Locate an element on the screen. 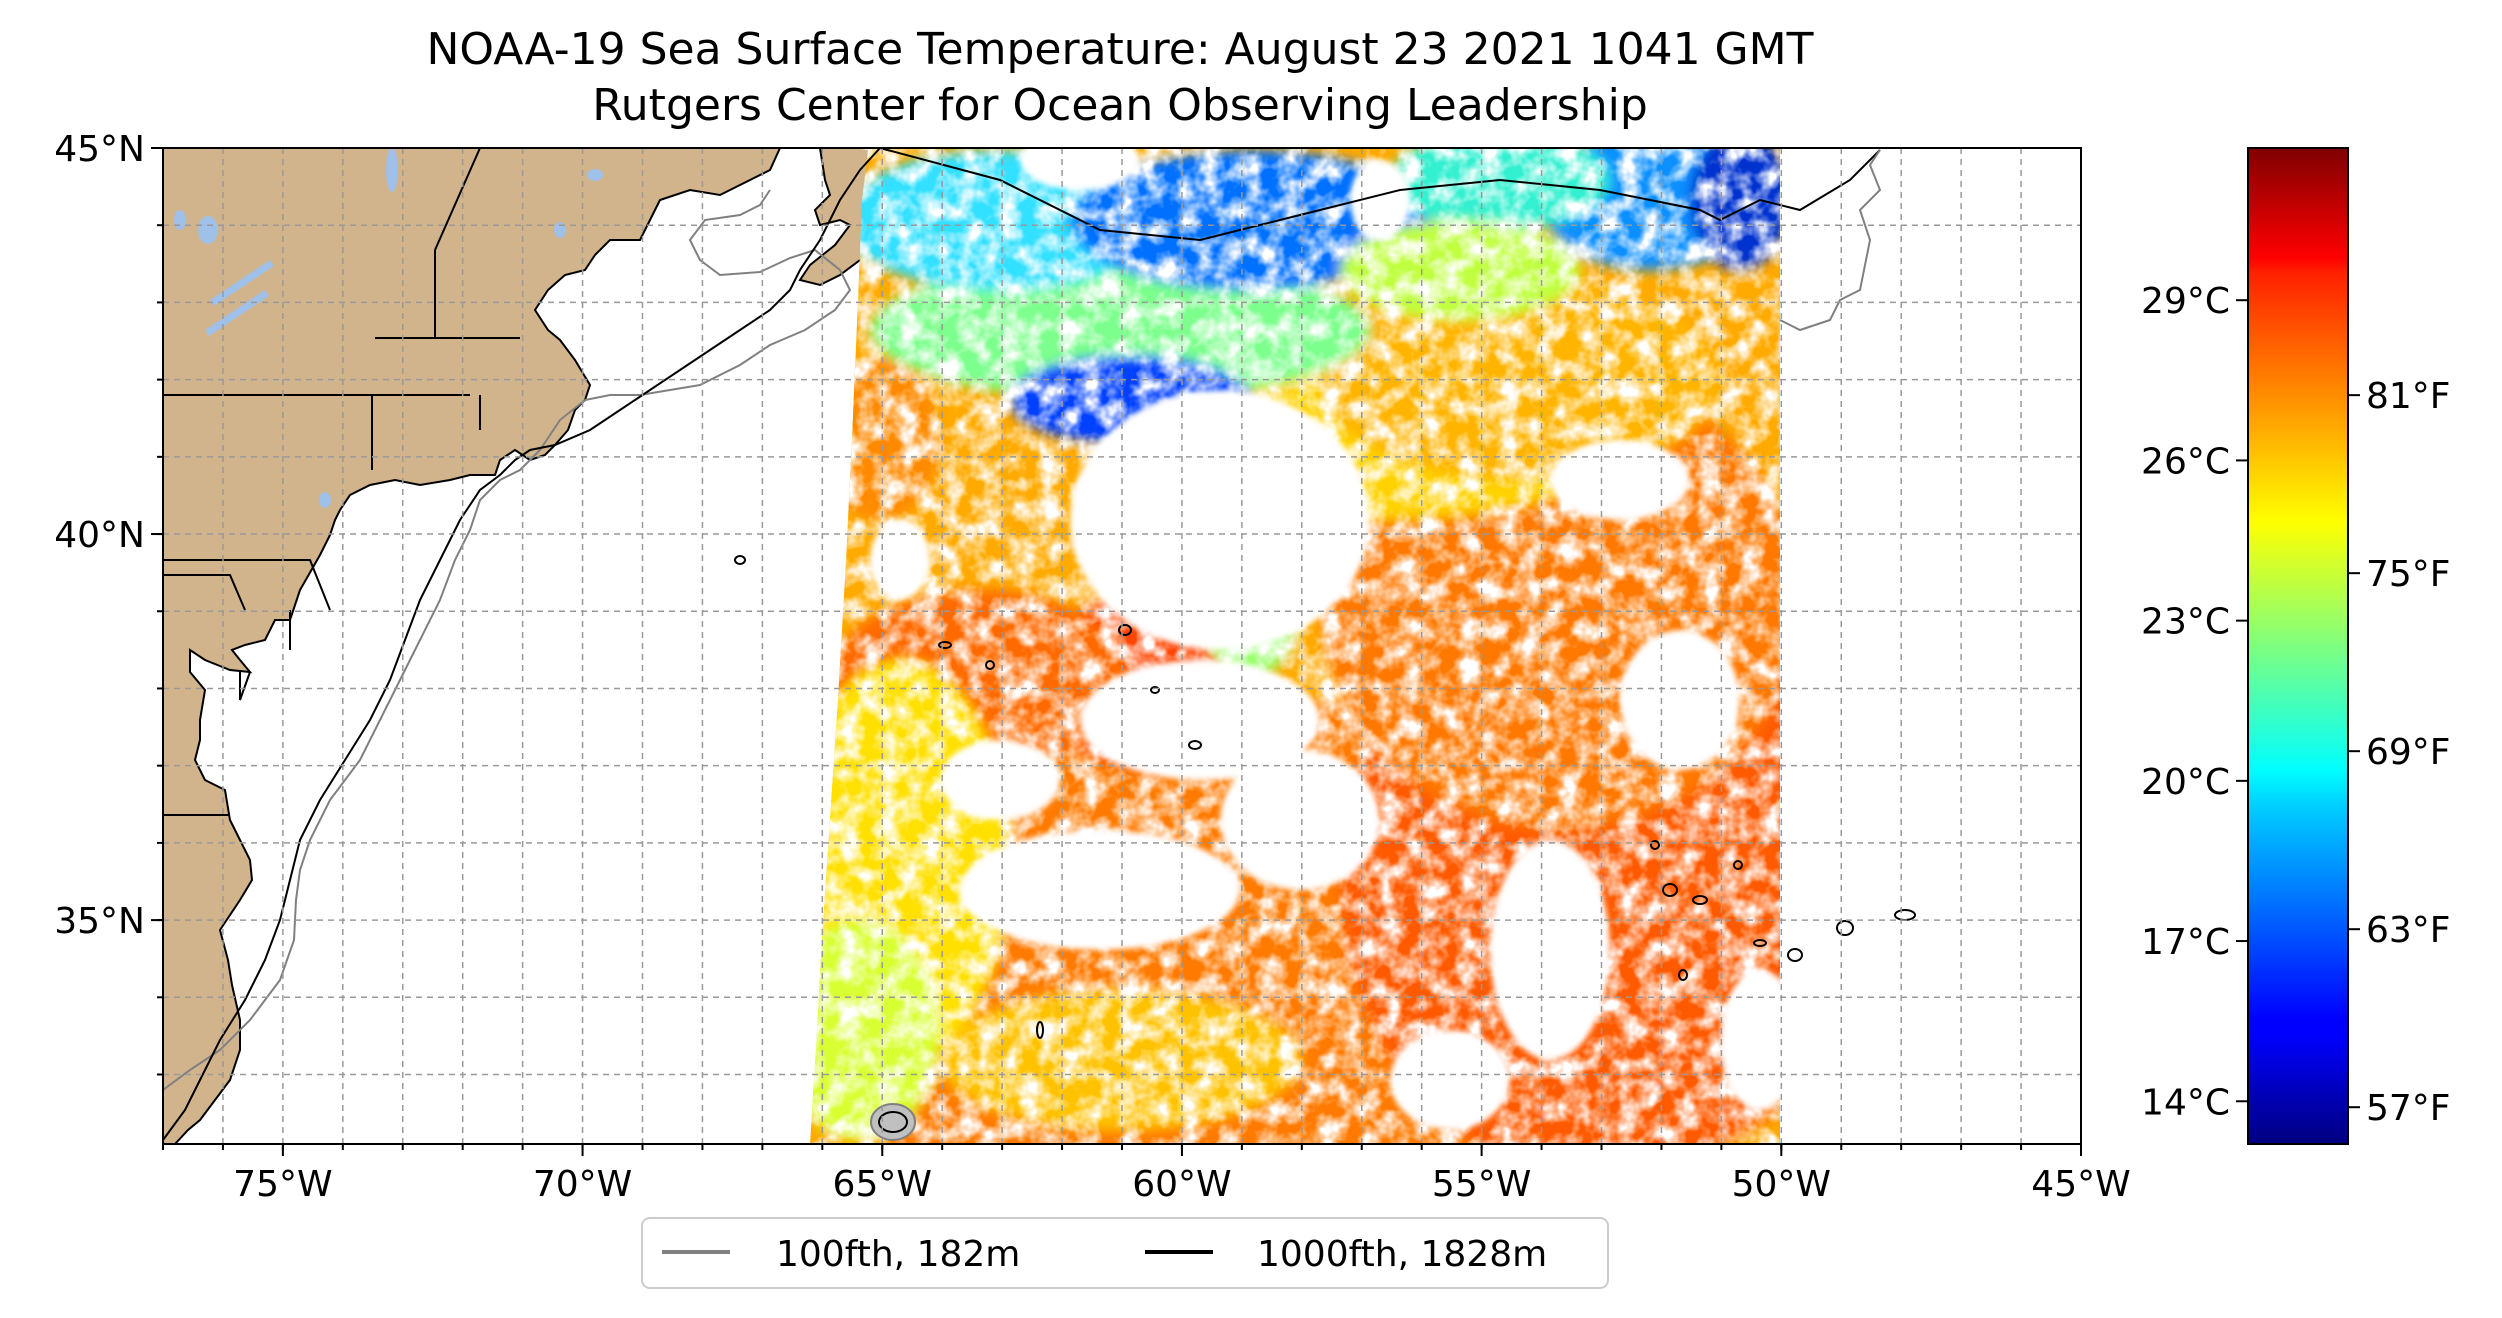 The height and width of the screenshot is (1318, 2502). colorbar-celsius-label: 17°C is located at coordinates (2185, 942).